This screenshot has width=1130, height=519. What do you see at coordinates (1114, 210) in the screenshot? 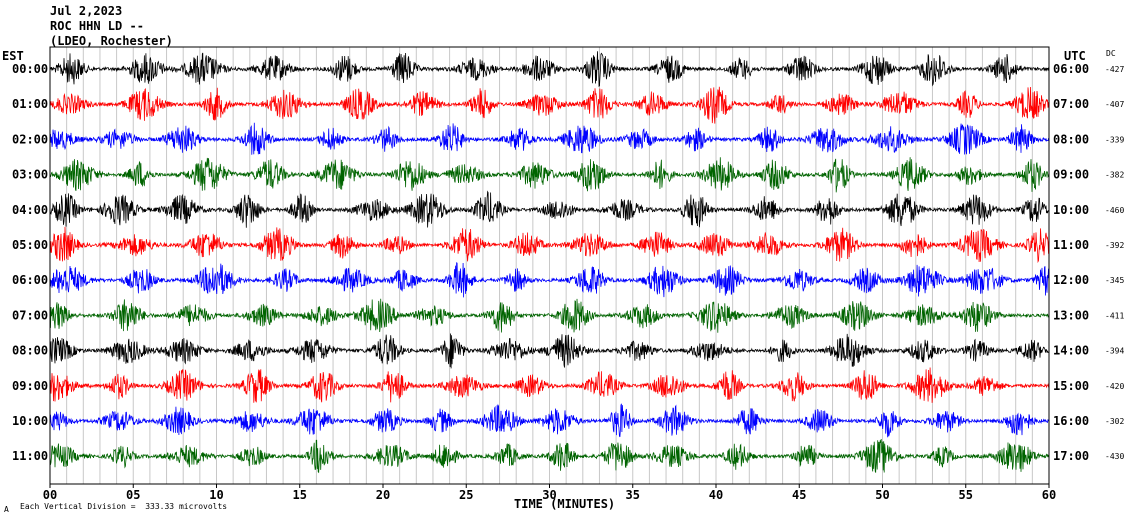
I see `dc-value: -460` at bounding box center [1114, 210].